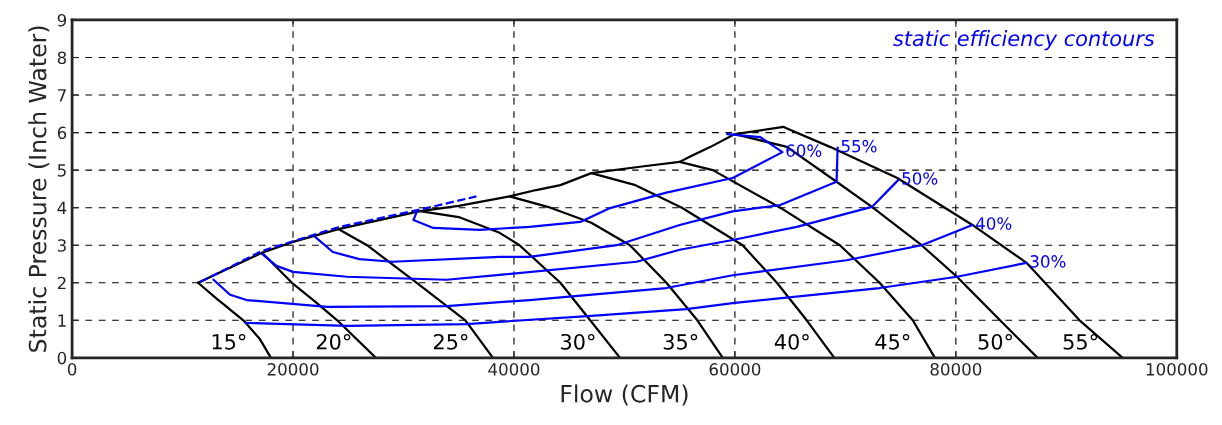 The height and width of the screenshot is (425, 1222). What do you see at coordinates (956, 369) in the screenshot?
I see `x-tick-label: 80000` at bounding box center [956, 369].